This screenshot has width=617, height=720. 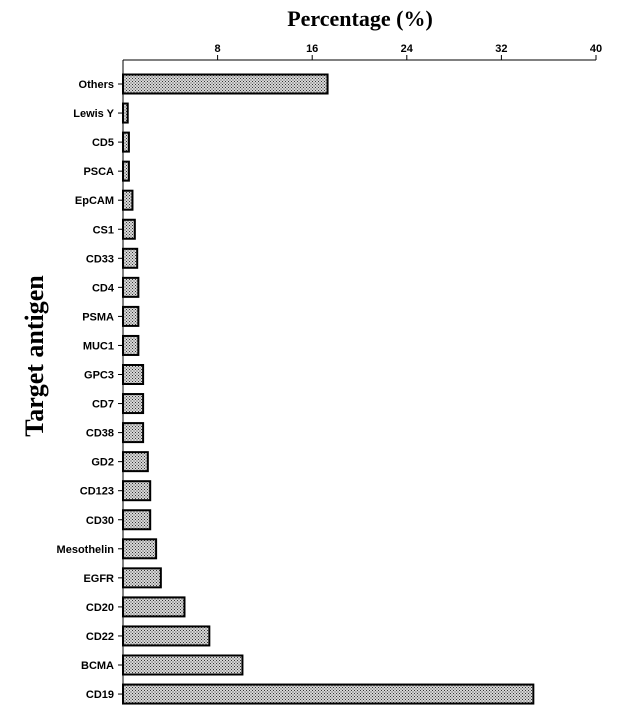 I want to click on category-label: PSCA, so click(x=98, y=172).